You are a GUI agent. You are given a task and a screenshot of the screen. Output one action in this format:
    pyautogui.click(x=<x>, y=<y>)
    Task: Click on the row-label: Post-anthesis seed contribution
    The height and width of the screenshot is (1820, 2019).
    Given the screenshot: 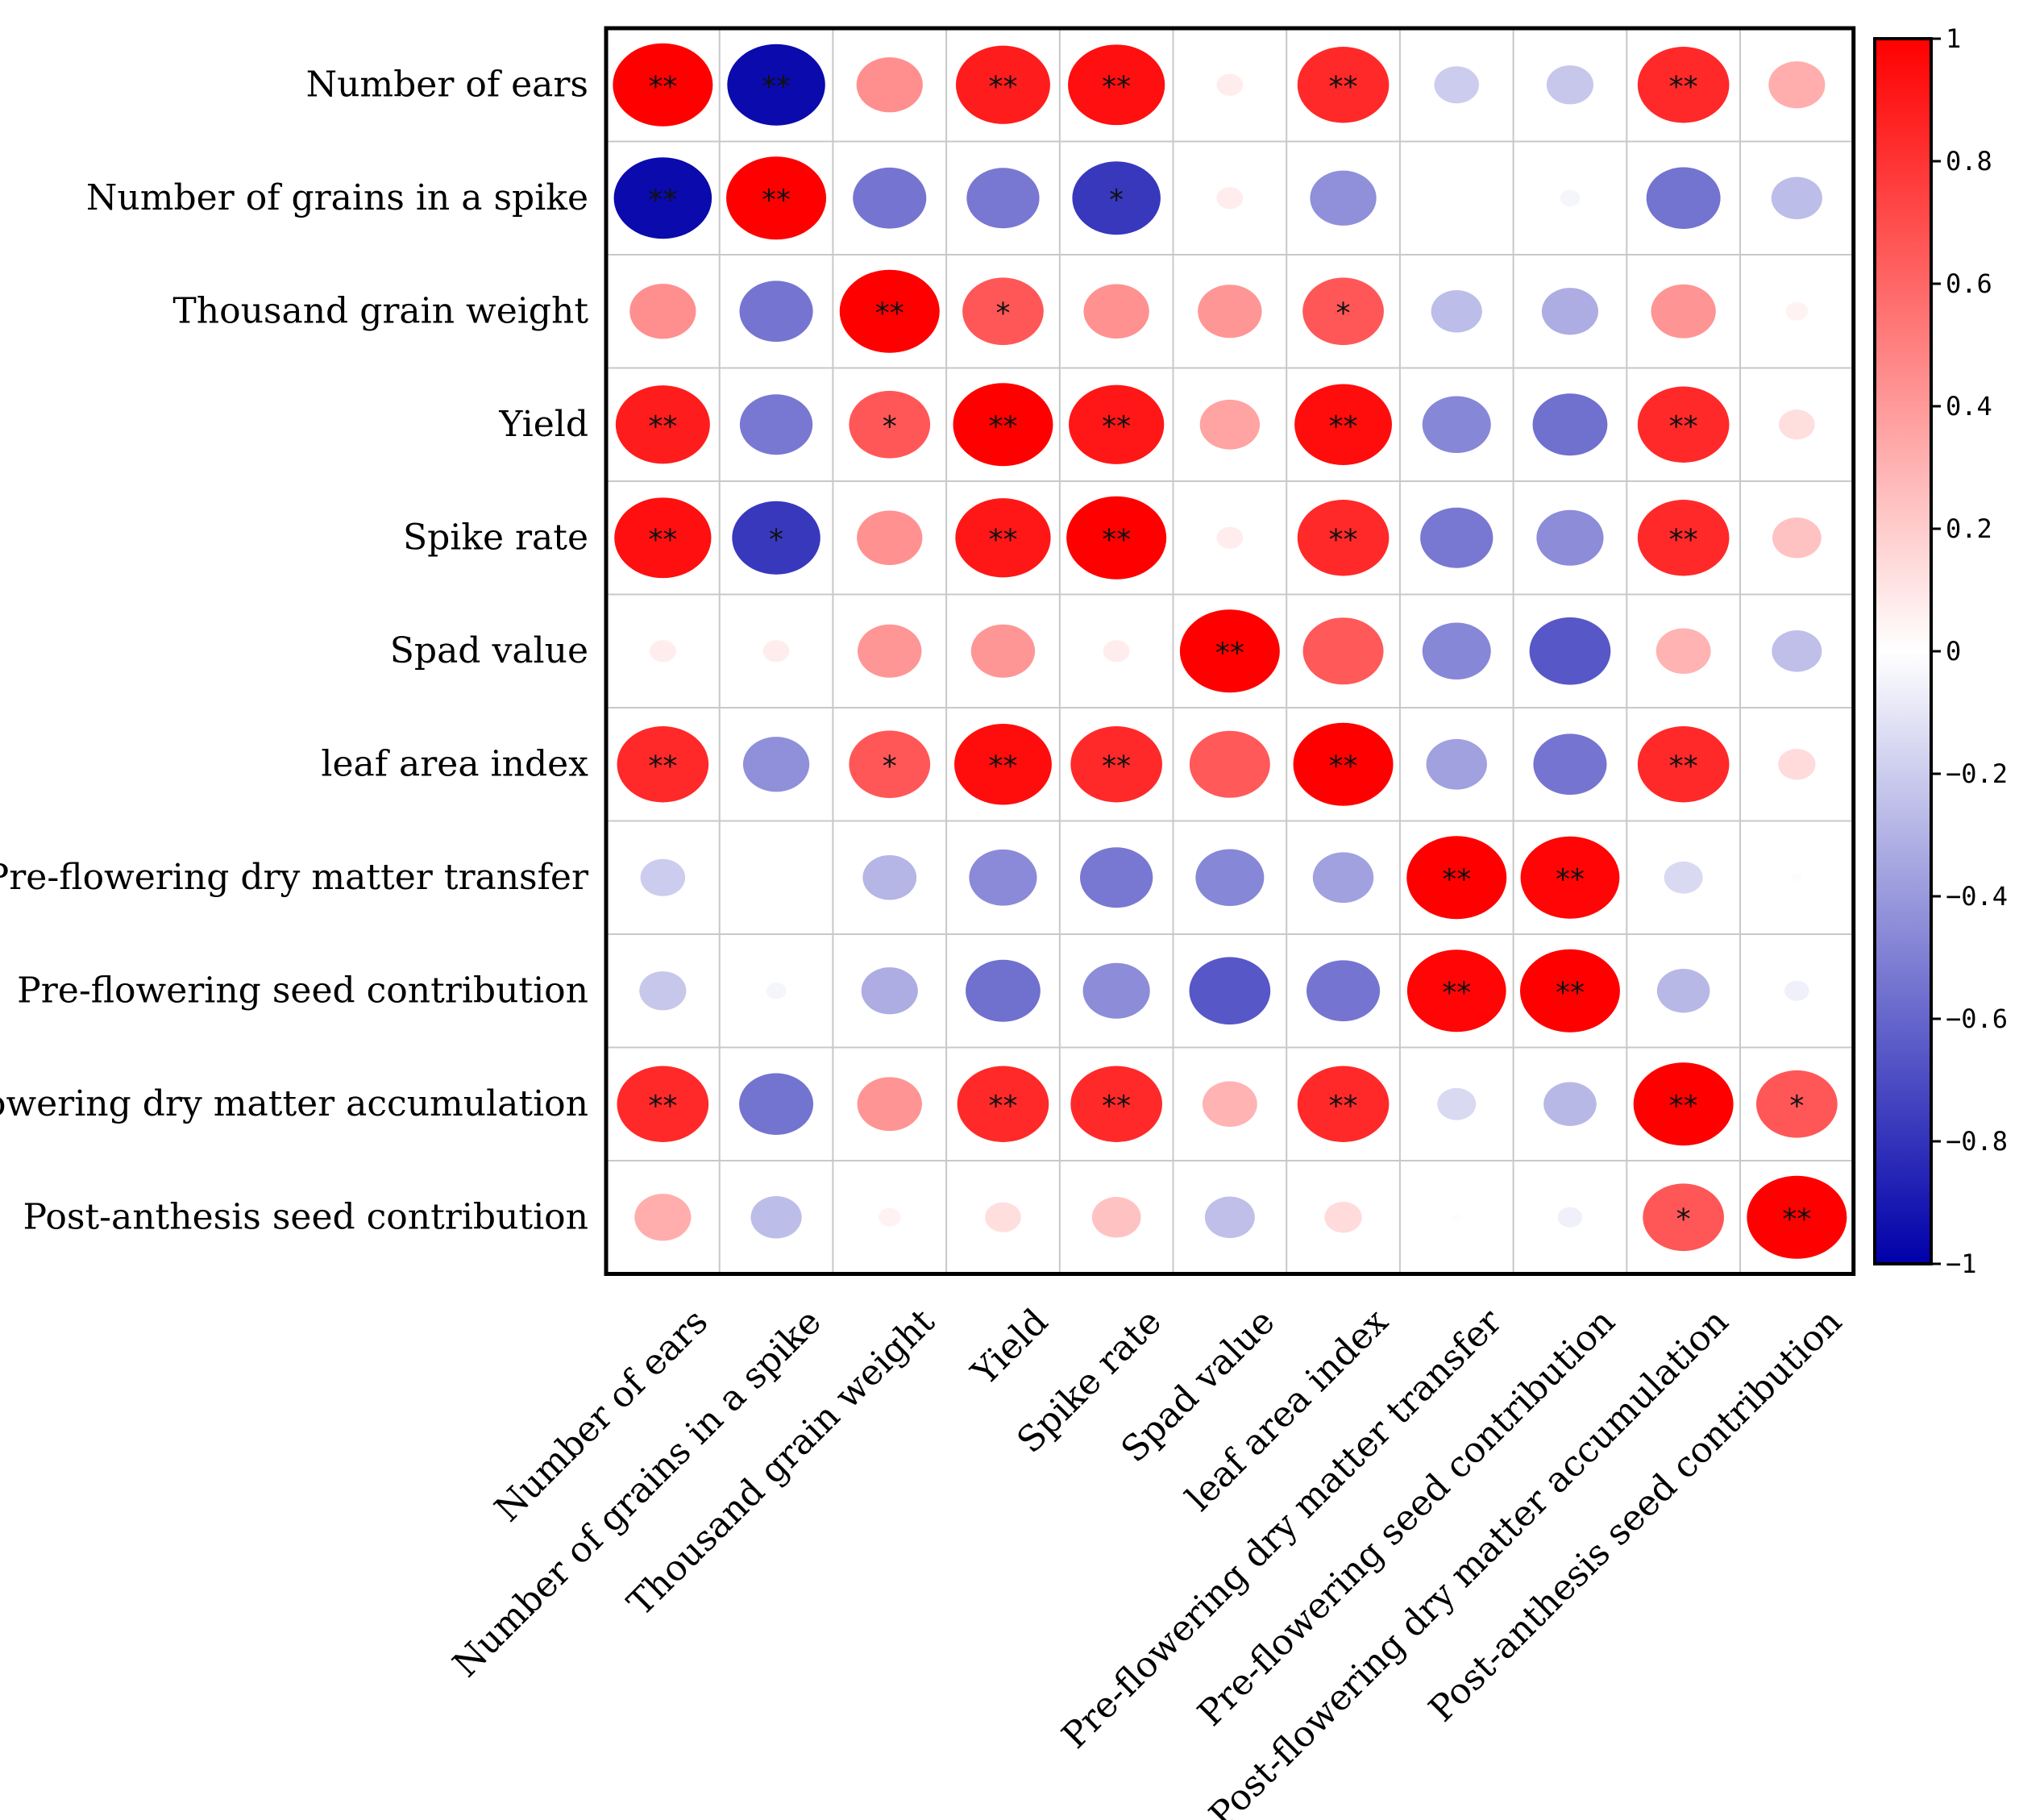 What is the action you would take?
    pyautogui.click(x=305, y=1217)
    